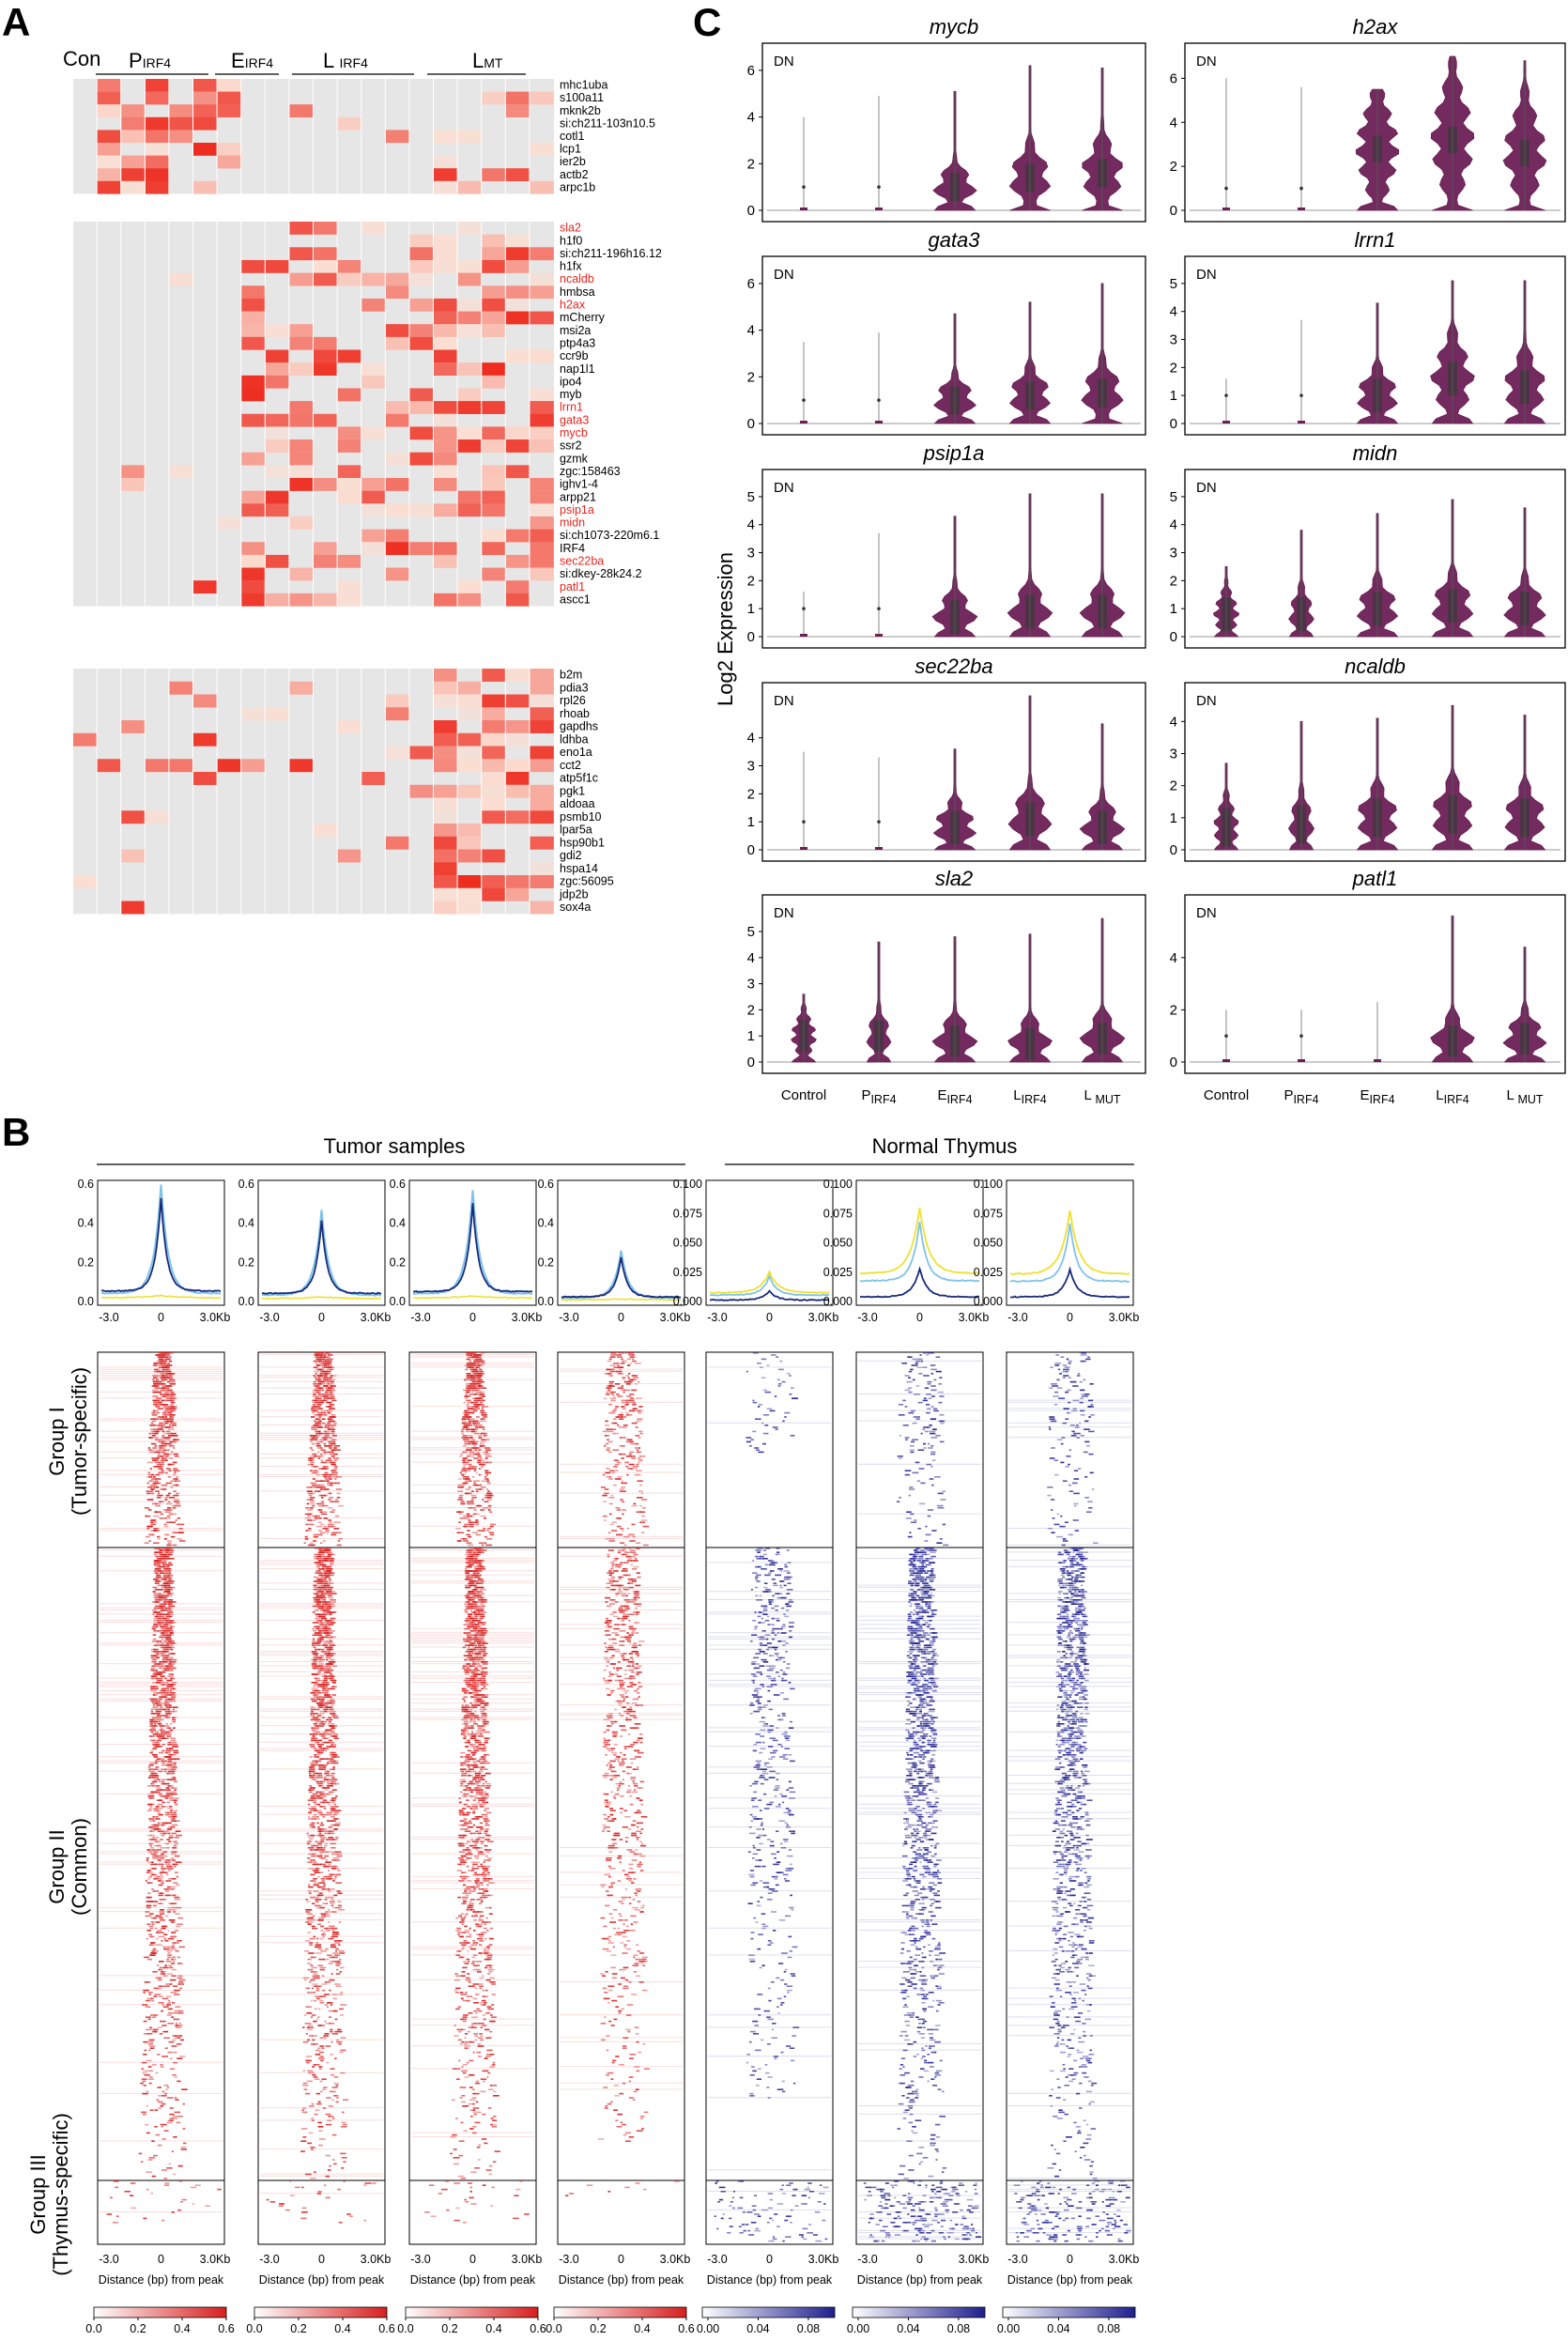 The image size is (1568, 2341). Describe the element at coordinates (955, 1096) in the screenshot. I see `x-category-label: EIRF4` at that location.